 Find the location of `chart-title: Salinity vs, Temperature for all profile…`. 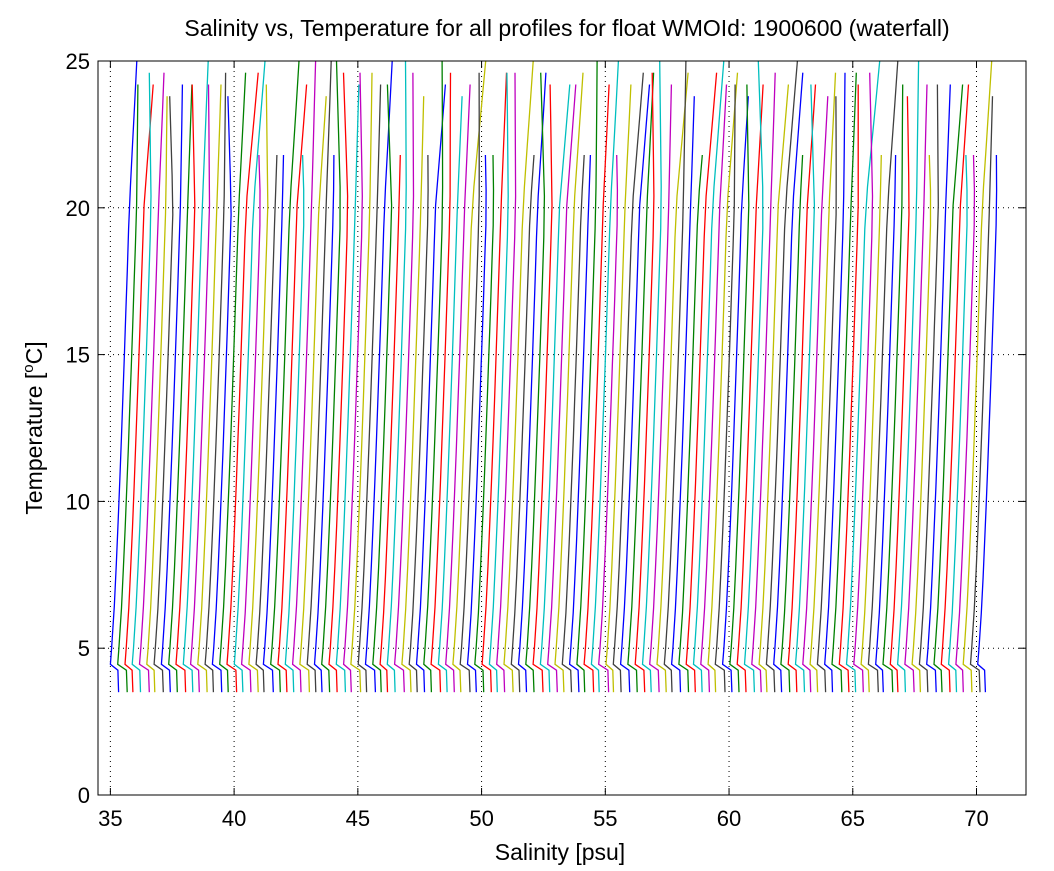

chart-title: Salinity vs, Temperature for all profile… is located at coordinates (566, 28).